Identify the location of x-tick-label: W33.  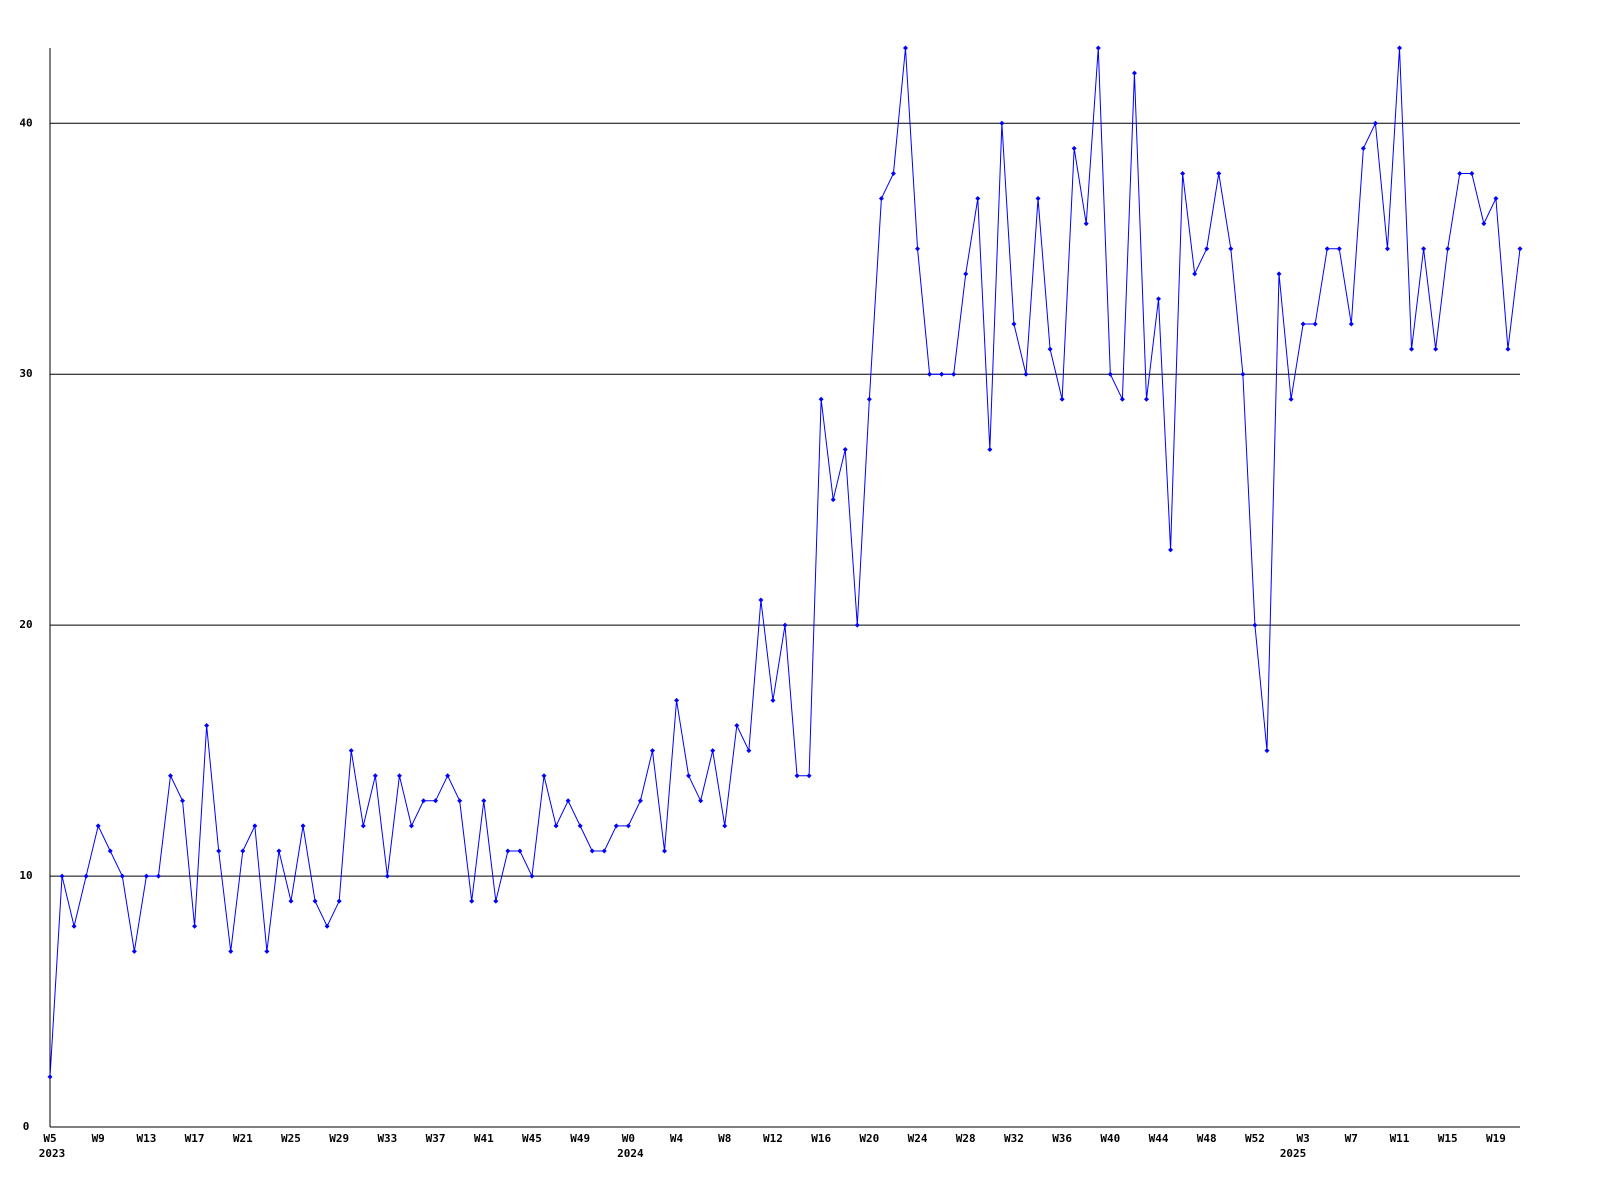
(387, 1138).